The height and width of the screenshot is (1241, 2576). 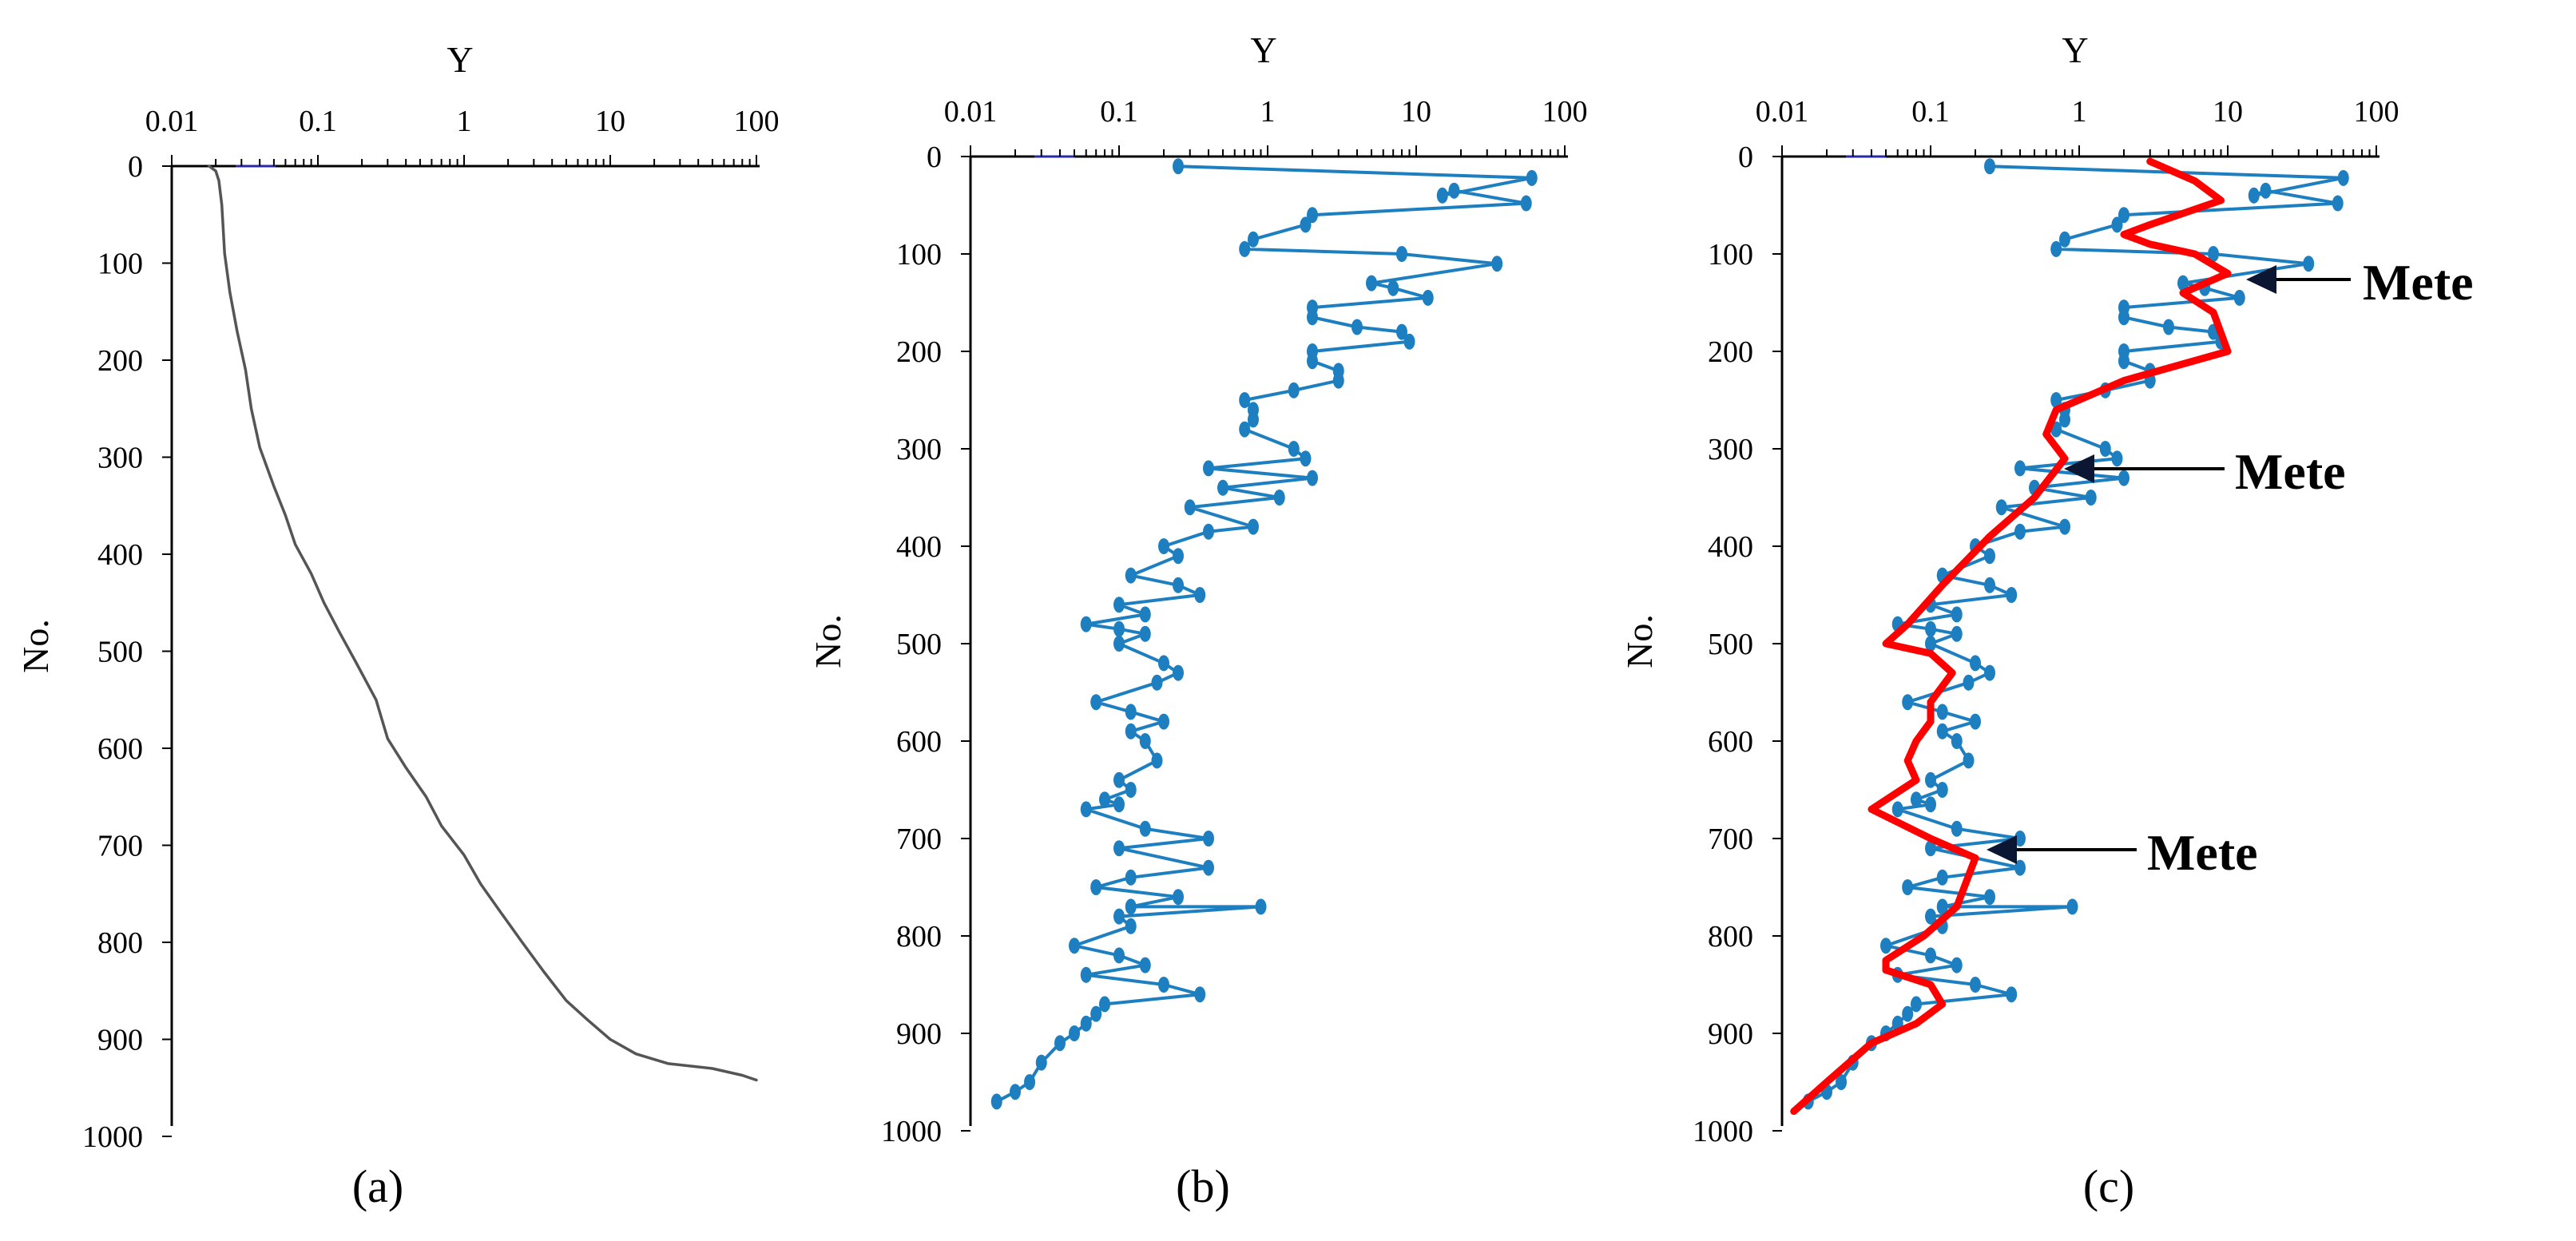 What do you see at coordinates (2075, 50) in the screenshot?
I see `x-axis-title: Y` at bounding box center [2075, 50].